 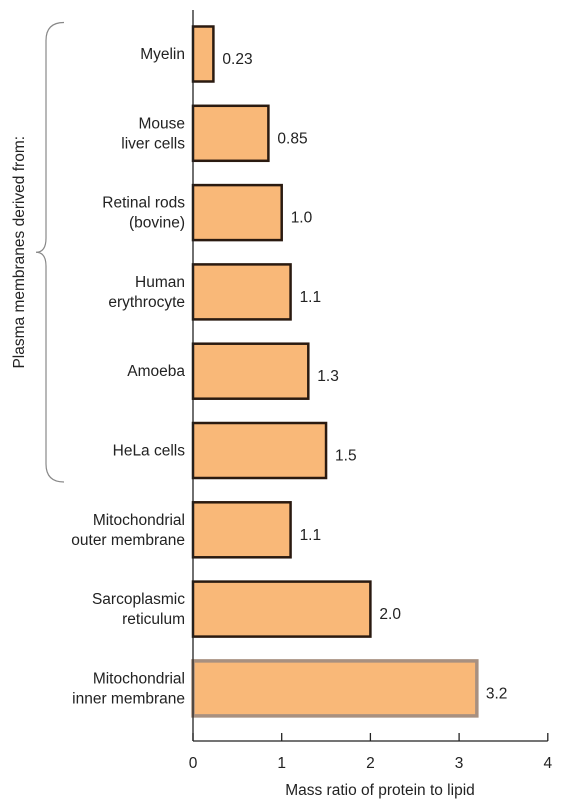 What do you see at coordinates (156, 371) in the screenshot?
I see `category-label-4-0: Amoeba` at bounding box center [156, 371].